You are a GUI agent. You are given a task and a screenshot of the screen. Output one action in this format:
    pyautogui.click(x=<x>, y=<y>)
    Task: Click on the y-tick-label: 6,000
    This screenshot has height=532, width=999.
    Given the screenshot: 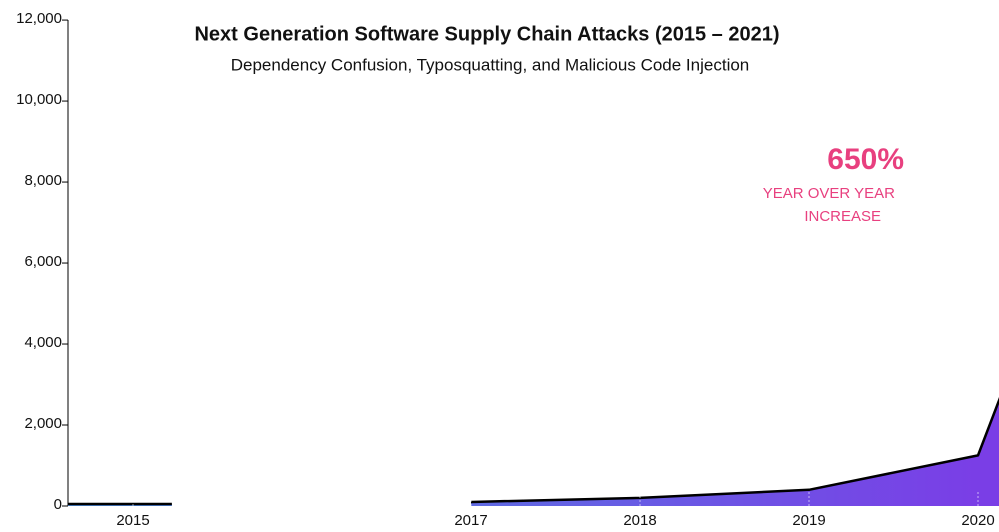 What is the action you would take?
    pyautogui.click(x=43, y=261)
    